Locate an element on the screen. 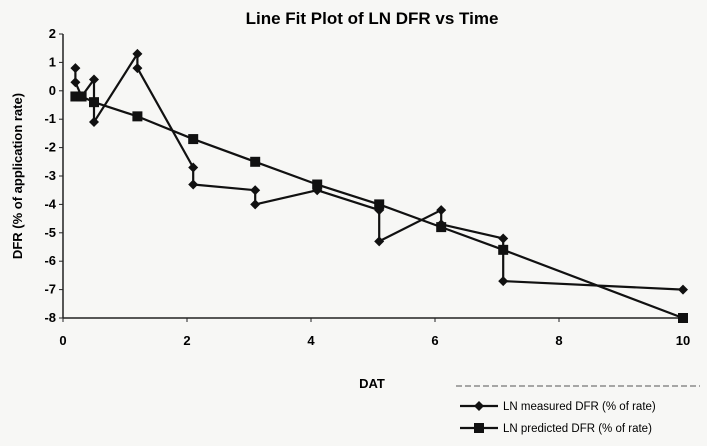 This screenshot has width=707, height=446. y-tick-label: 2 is located at coordinates (52, 33).